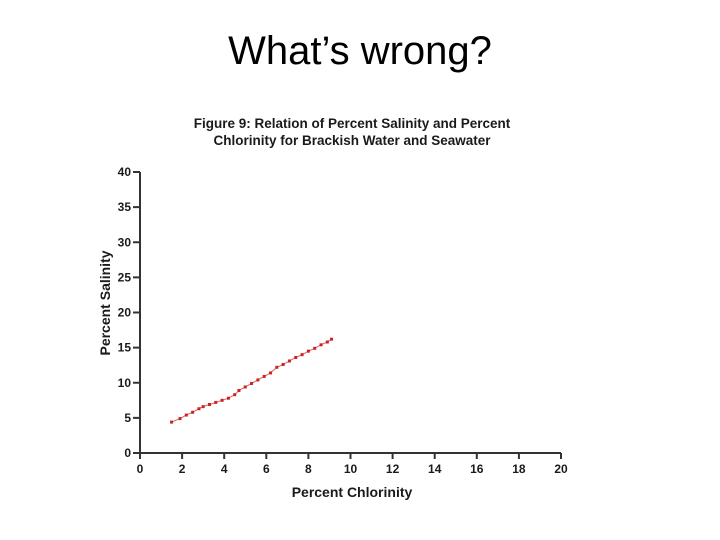 Image resolution: width=720 pixels, height=540 pixels. What do you see at coordinates (125, 172) in the screenshot?
I see `y-tick-label: 40` at bounding box center [125, 172].